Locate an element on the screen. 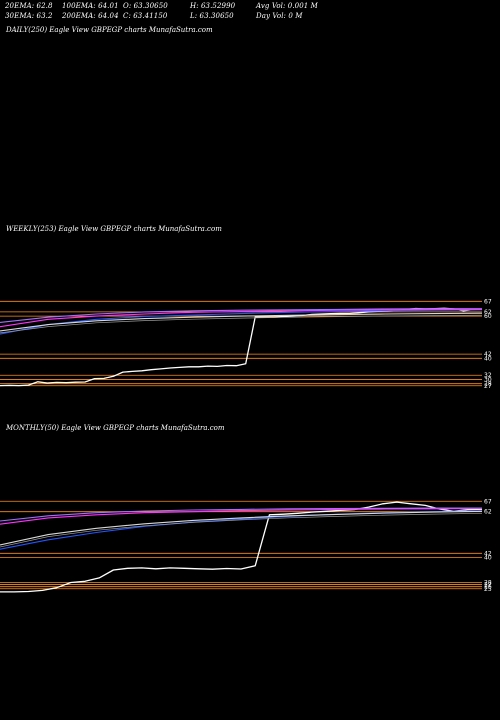 Image resolution: width=500 pixels, height=720 pixels. weekly-price-line is located at coordinates (241, 347).